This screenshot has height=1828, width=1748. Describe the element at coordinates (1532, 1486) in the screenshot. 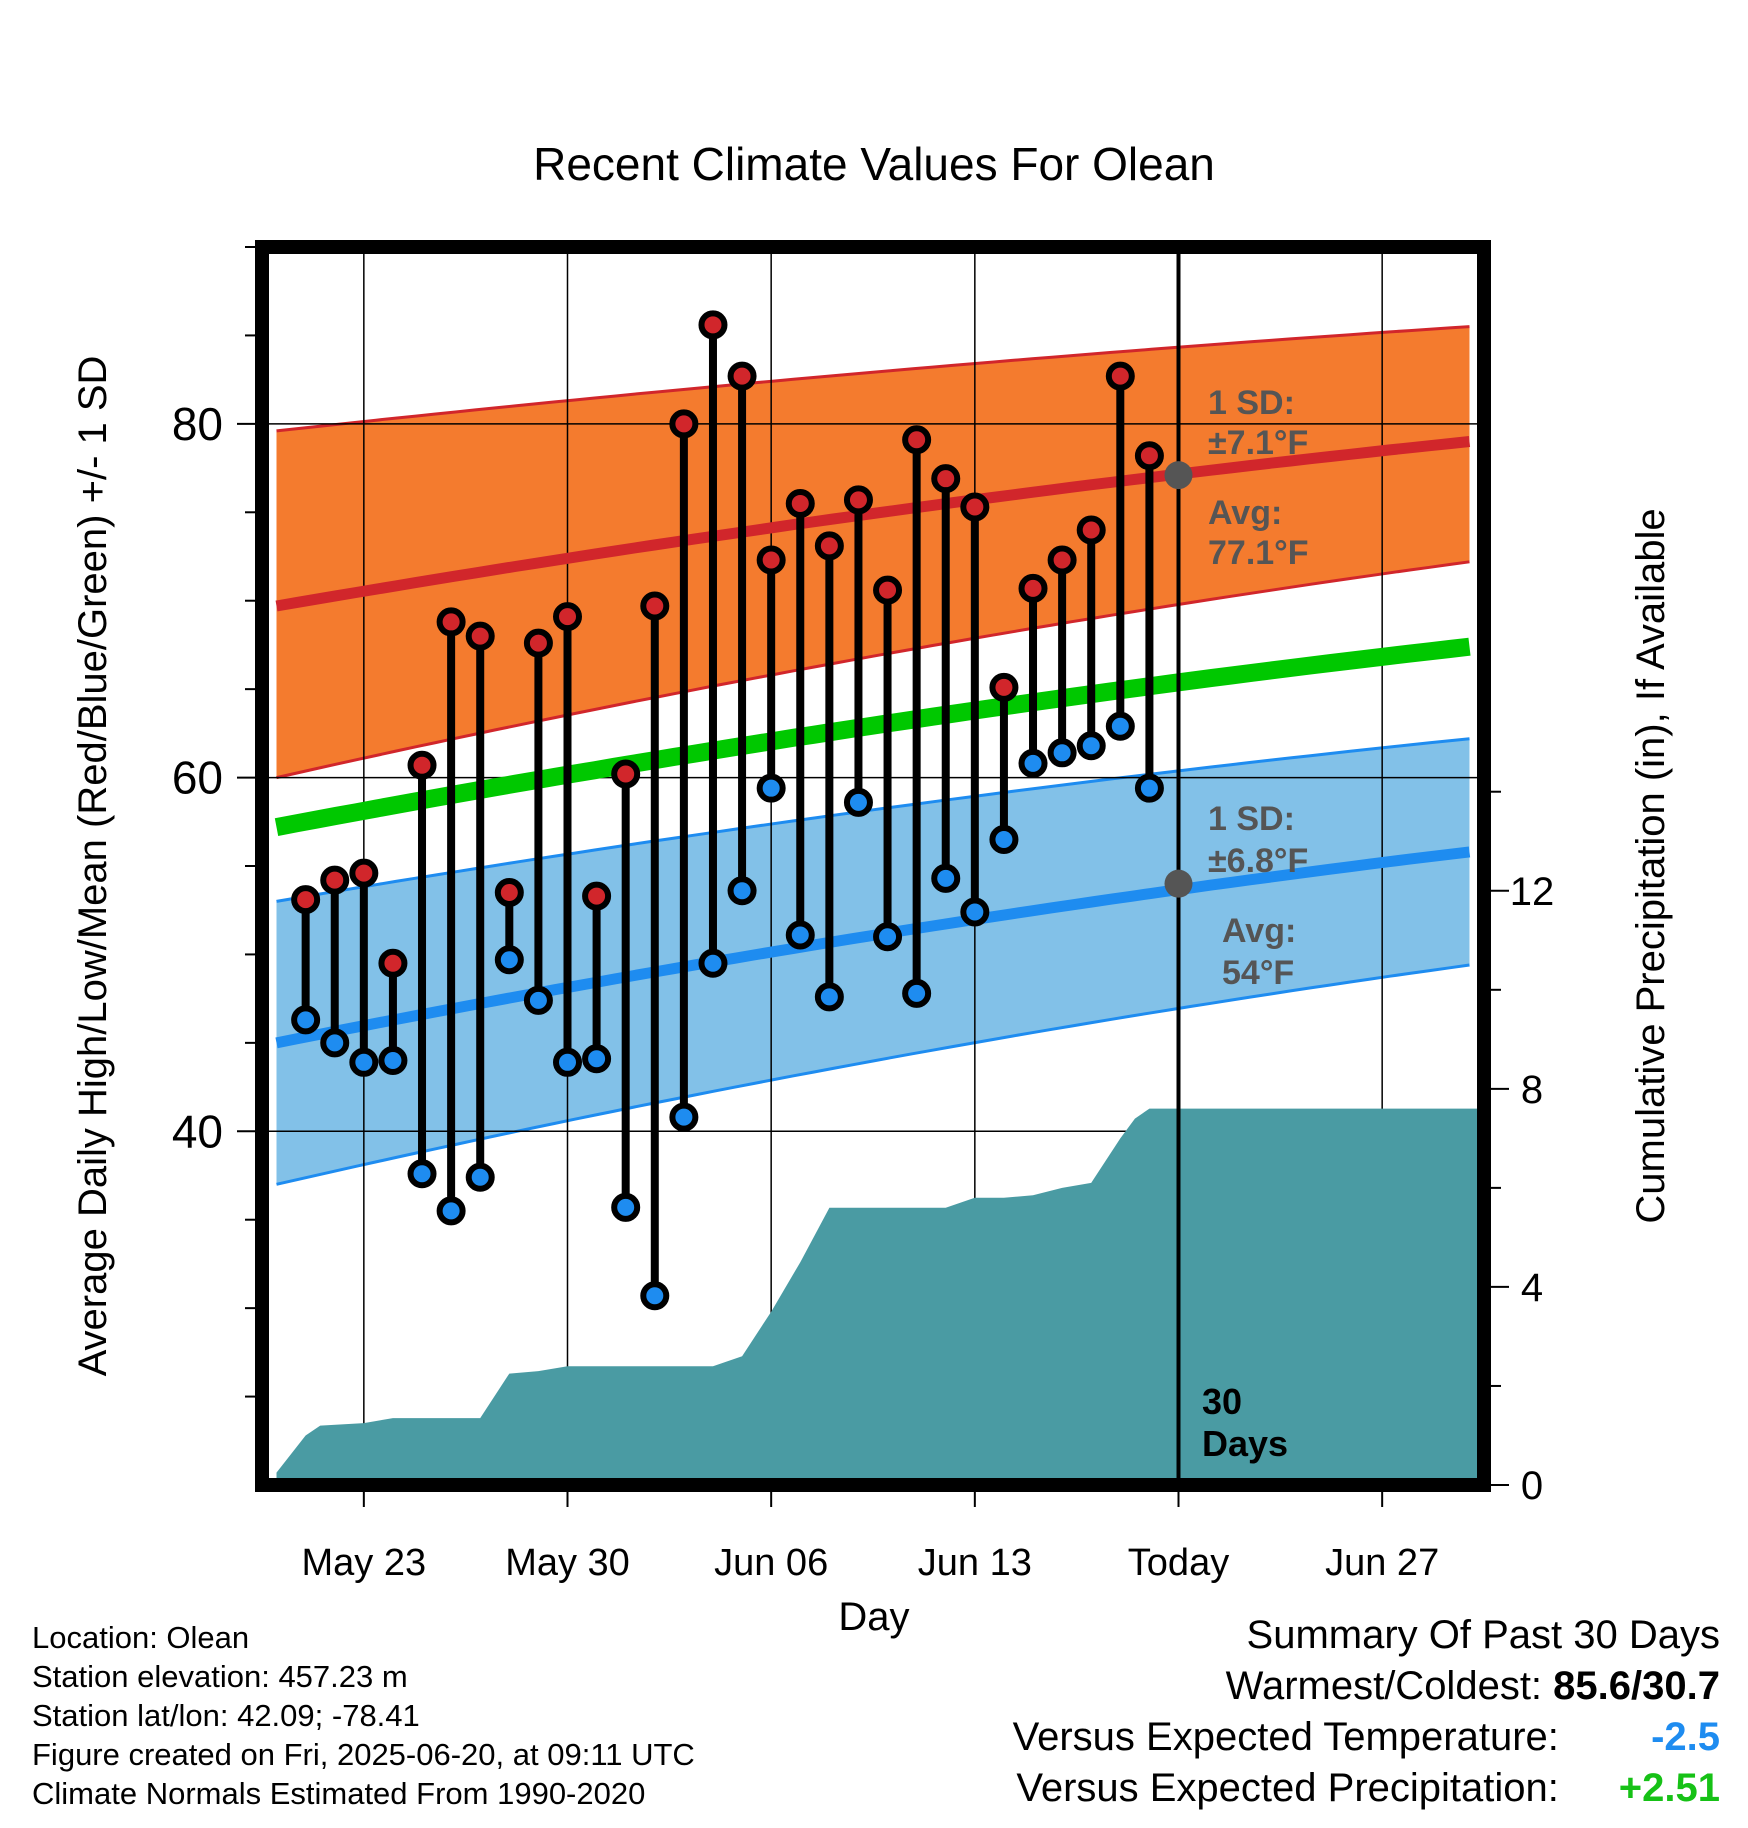

I see `y2-tick-label: 0` at that location.